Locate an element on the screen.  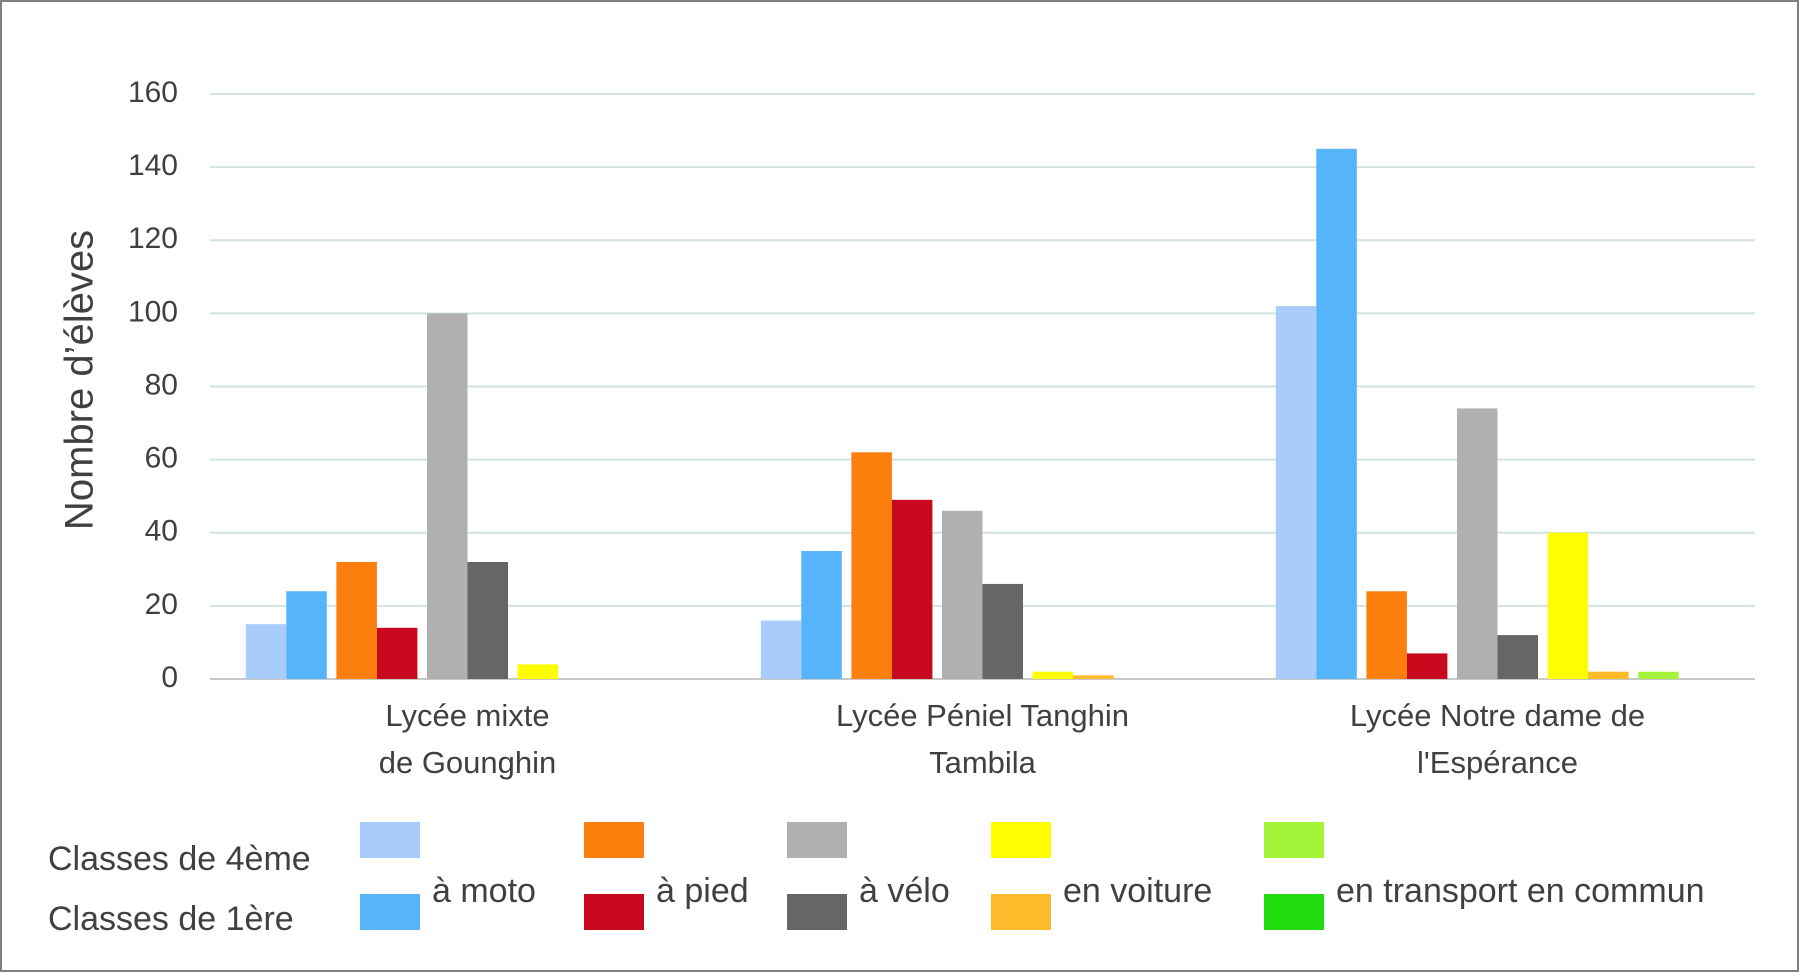
y-tick-label: 100 is located at coordinates (153, 311).